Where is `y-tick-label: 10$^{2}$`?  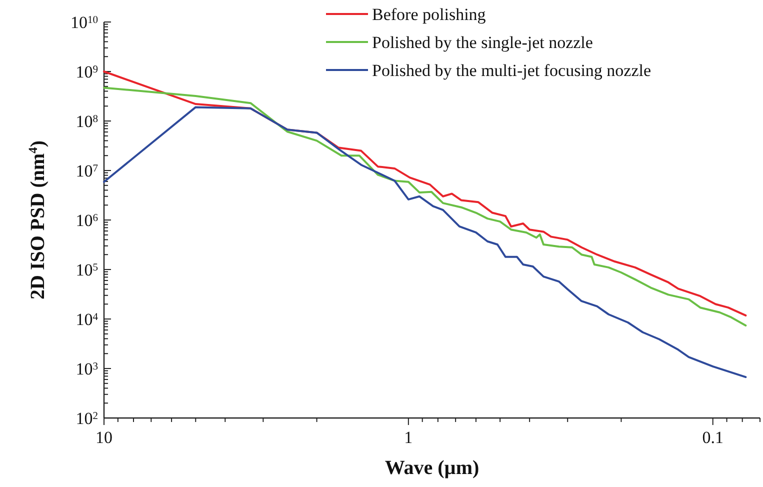 y-tick-label: 10$^{2}$ is located at coordinates (87, 418).